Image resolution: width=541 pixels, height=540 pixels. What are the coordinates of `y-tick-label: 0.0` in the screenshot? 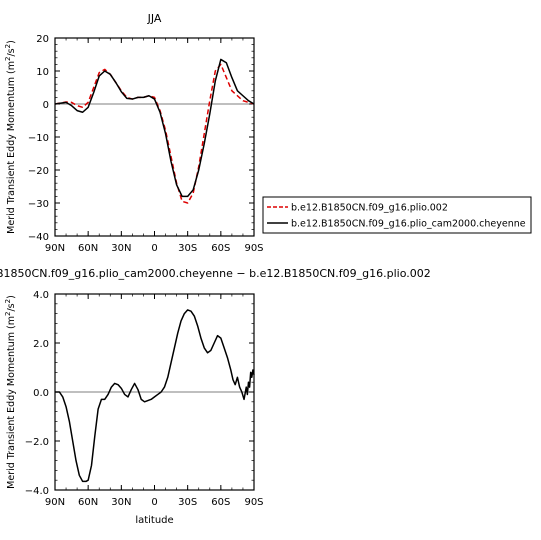 It's located at (41, 393).